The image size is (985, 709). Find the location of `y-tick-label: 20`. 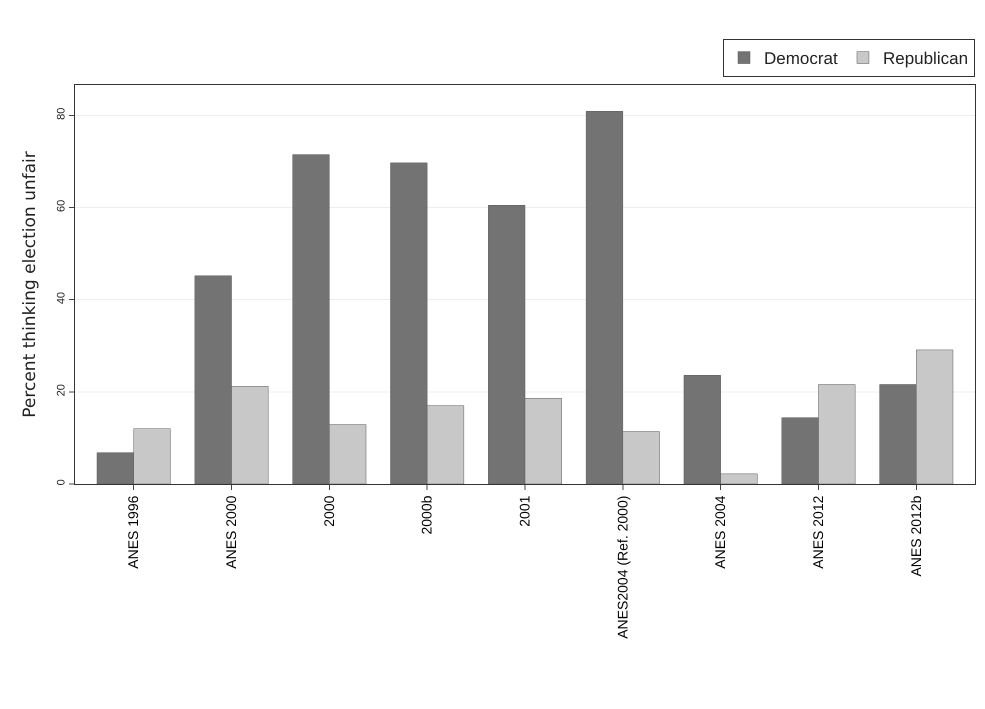

y-tick-label: 20 is located at coordinates (62, 390).